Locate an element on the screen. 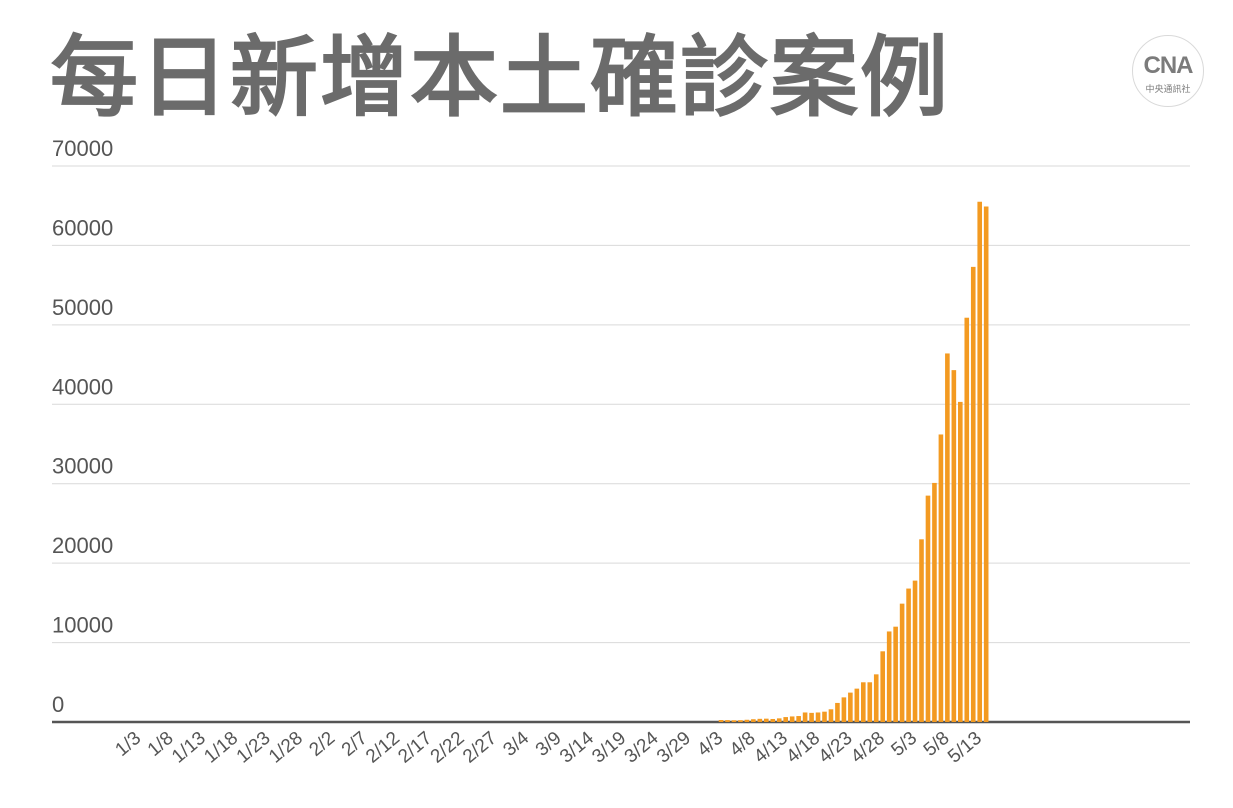 This screenshot has height=808, width=1233. y-tick-label: 20000 is located at coordinates (82, 545).